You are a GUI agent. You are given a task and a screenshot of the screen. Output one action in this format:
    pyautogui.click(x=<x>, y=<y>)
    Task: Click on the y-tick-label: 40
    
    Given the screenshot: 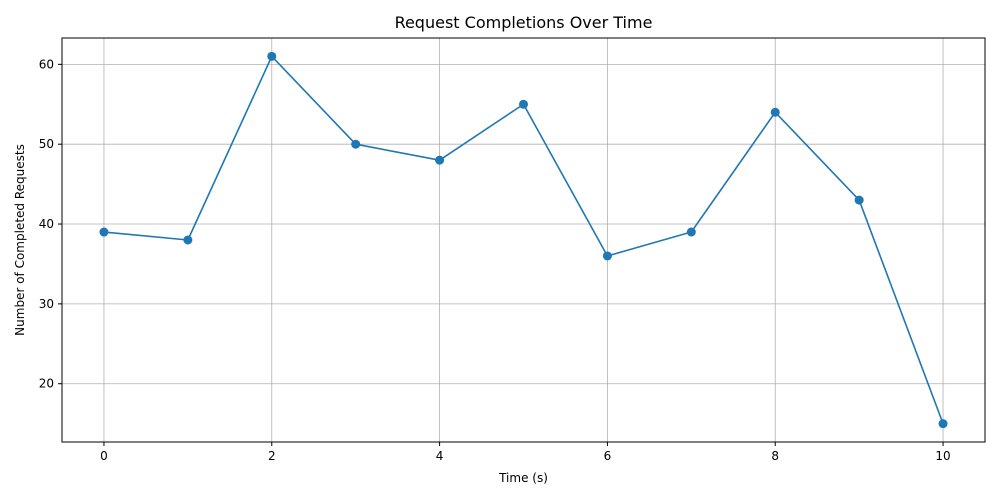 What is the action you would take?
    pyautogui.click(x=46, y=224)
    